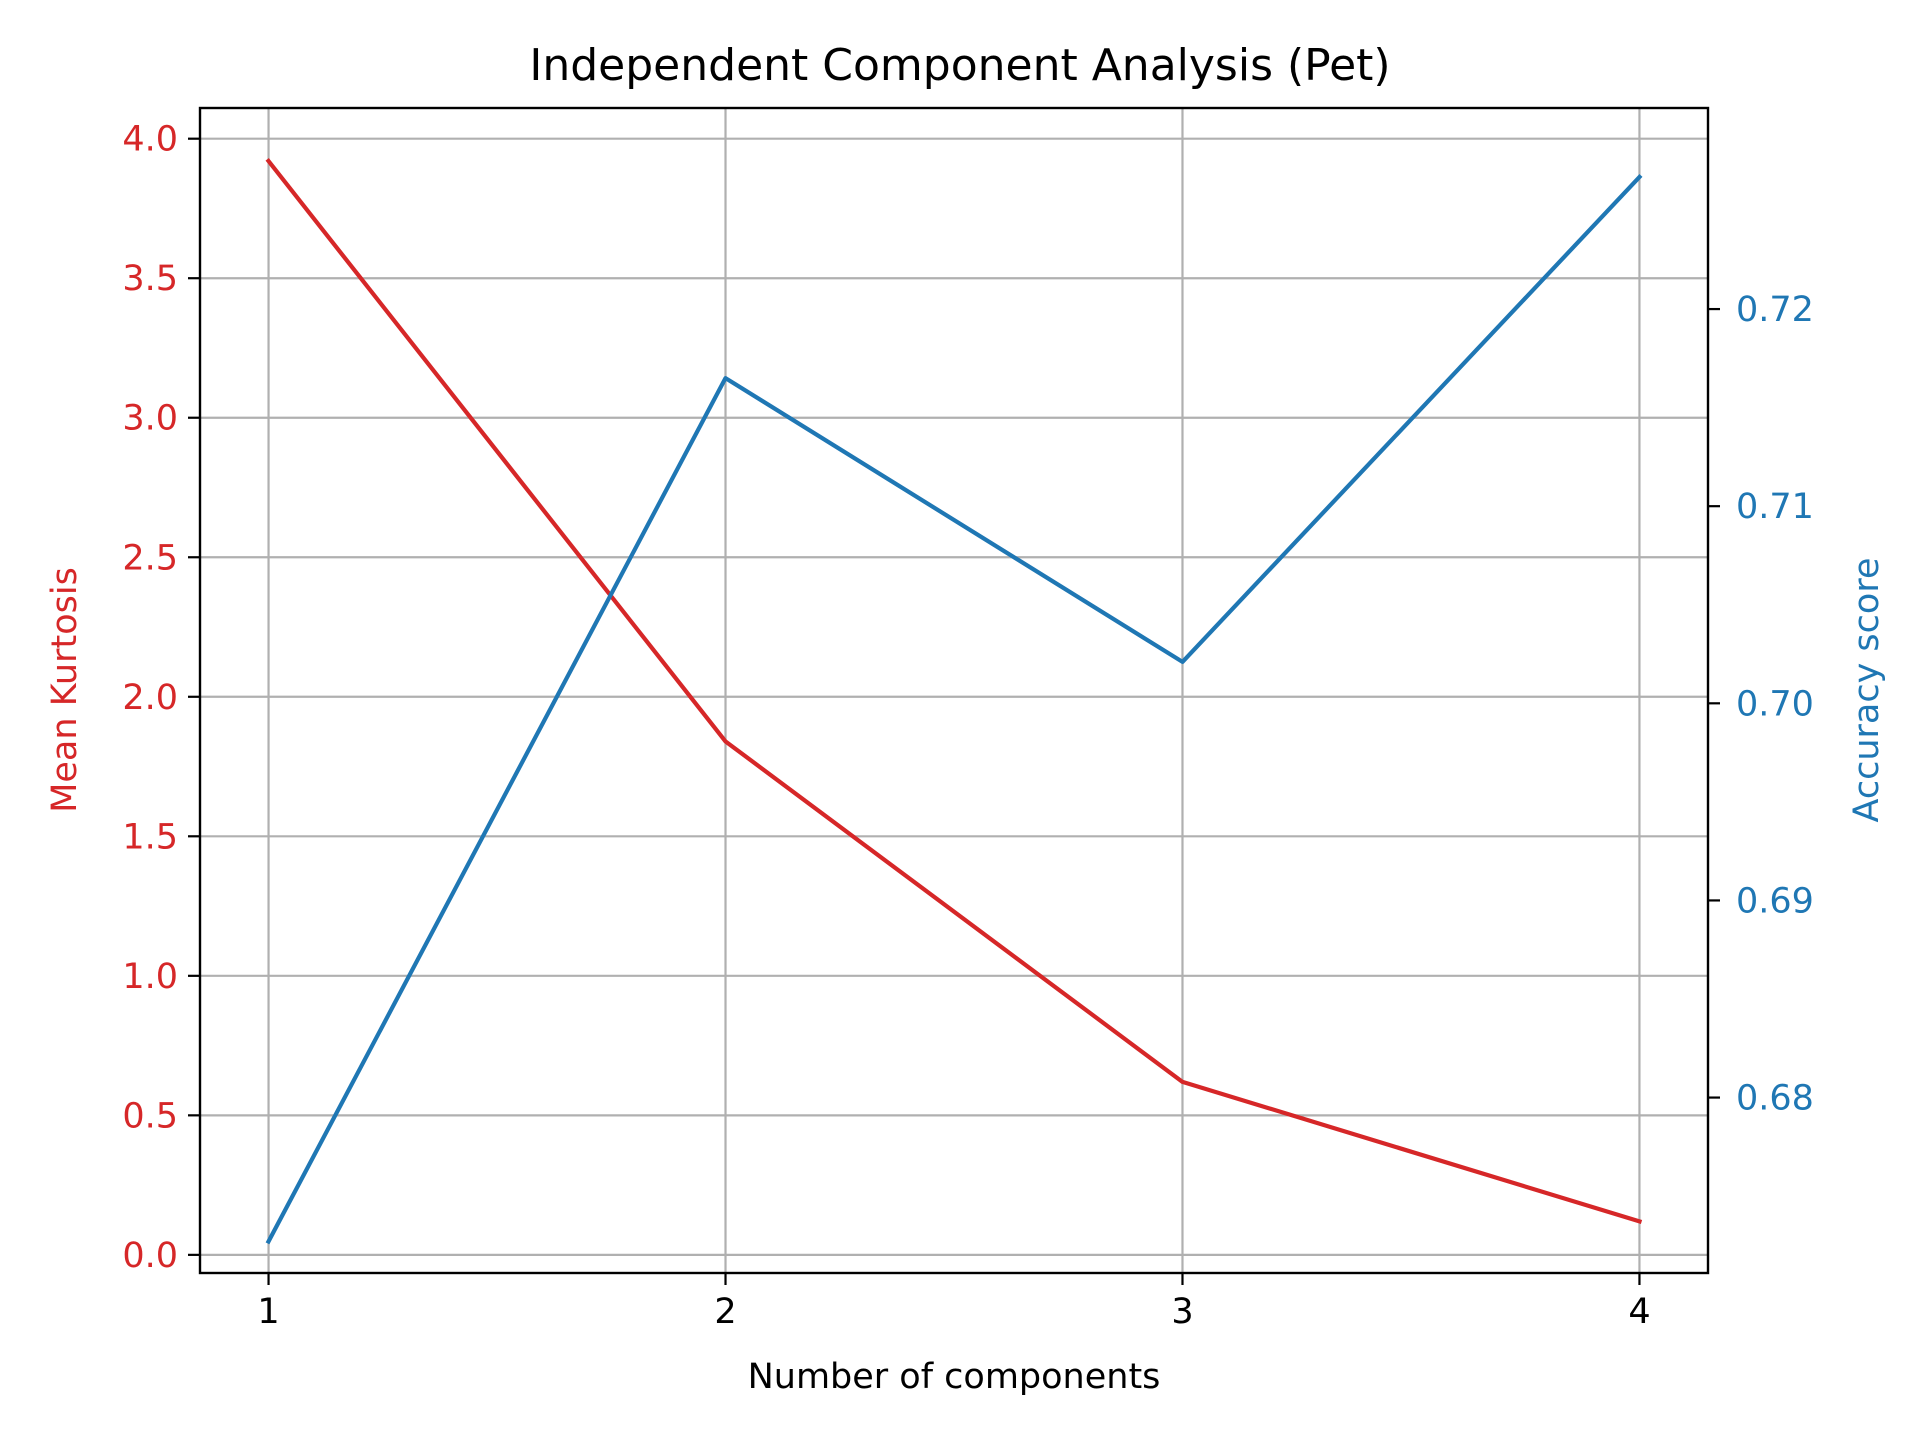  What do you see at coordinates (1867, 690) in the screenshot?
I see `right-y-axis-label: Accuracy score` at bounding box center [1867, 690].